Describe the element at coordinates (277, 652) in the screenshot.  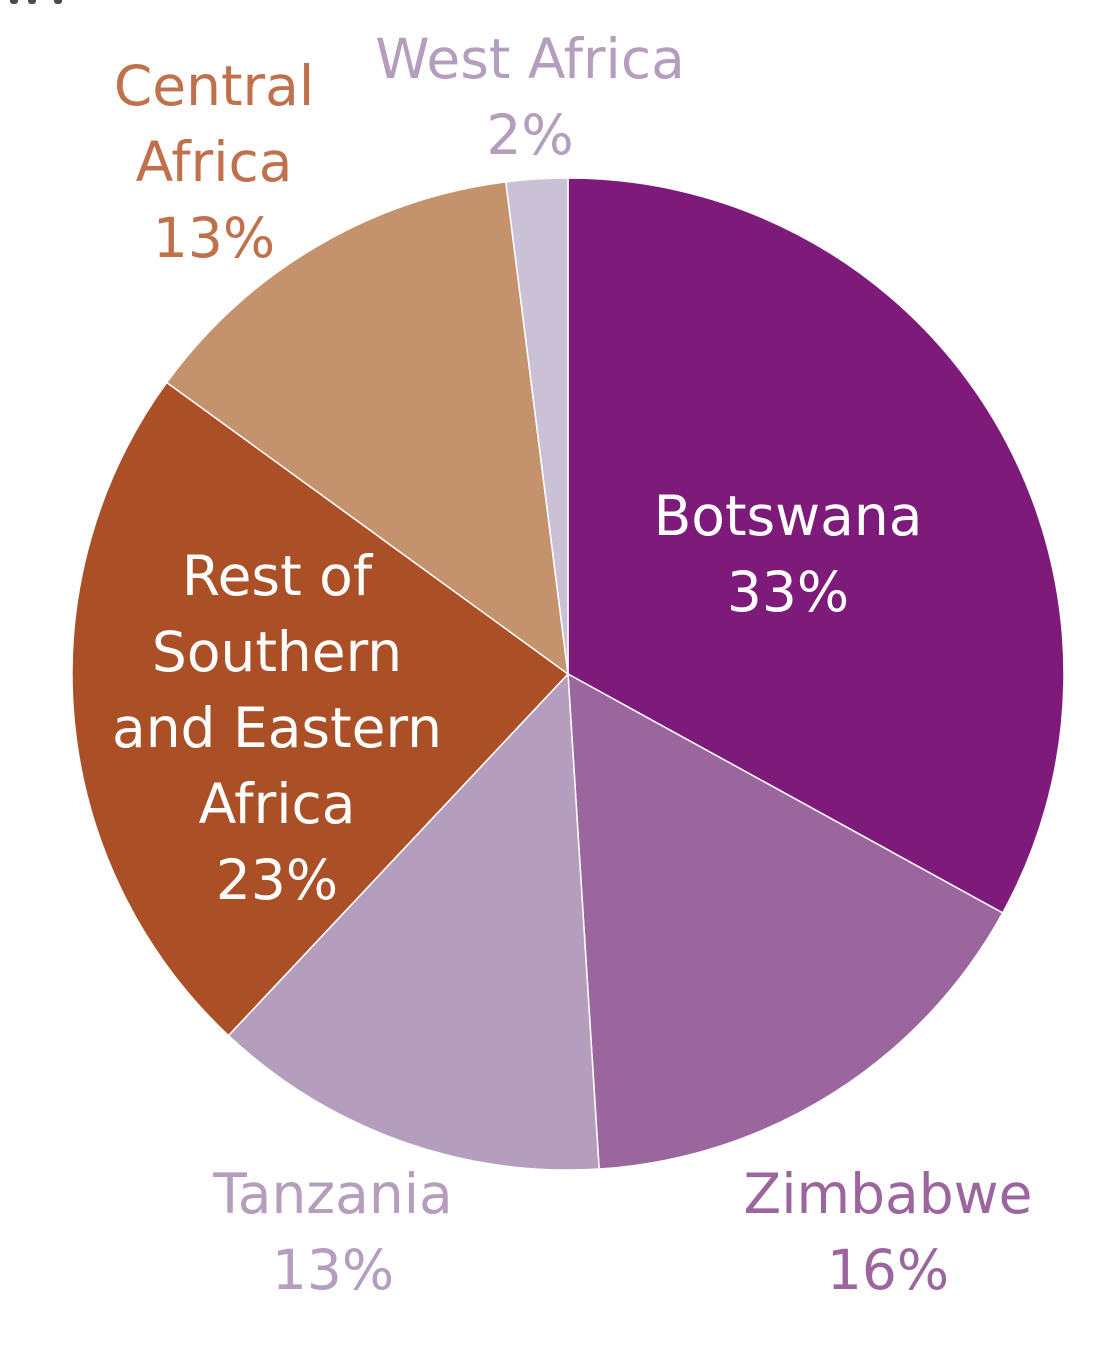
I see `slice-name-rest-of-southern-and-eastern-africa: Southern` at that location.